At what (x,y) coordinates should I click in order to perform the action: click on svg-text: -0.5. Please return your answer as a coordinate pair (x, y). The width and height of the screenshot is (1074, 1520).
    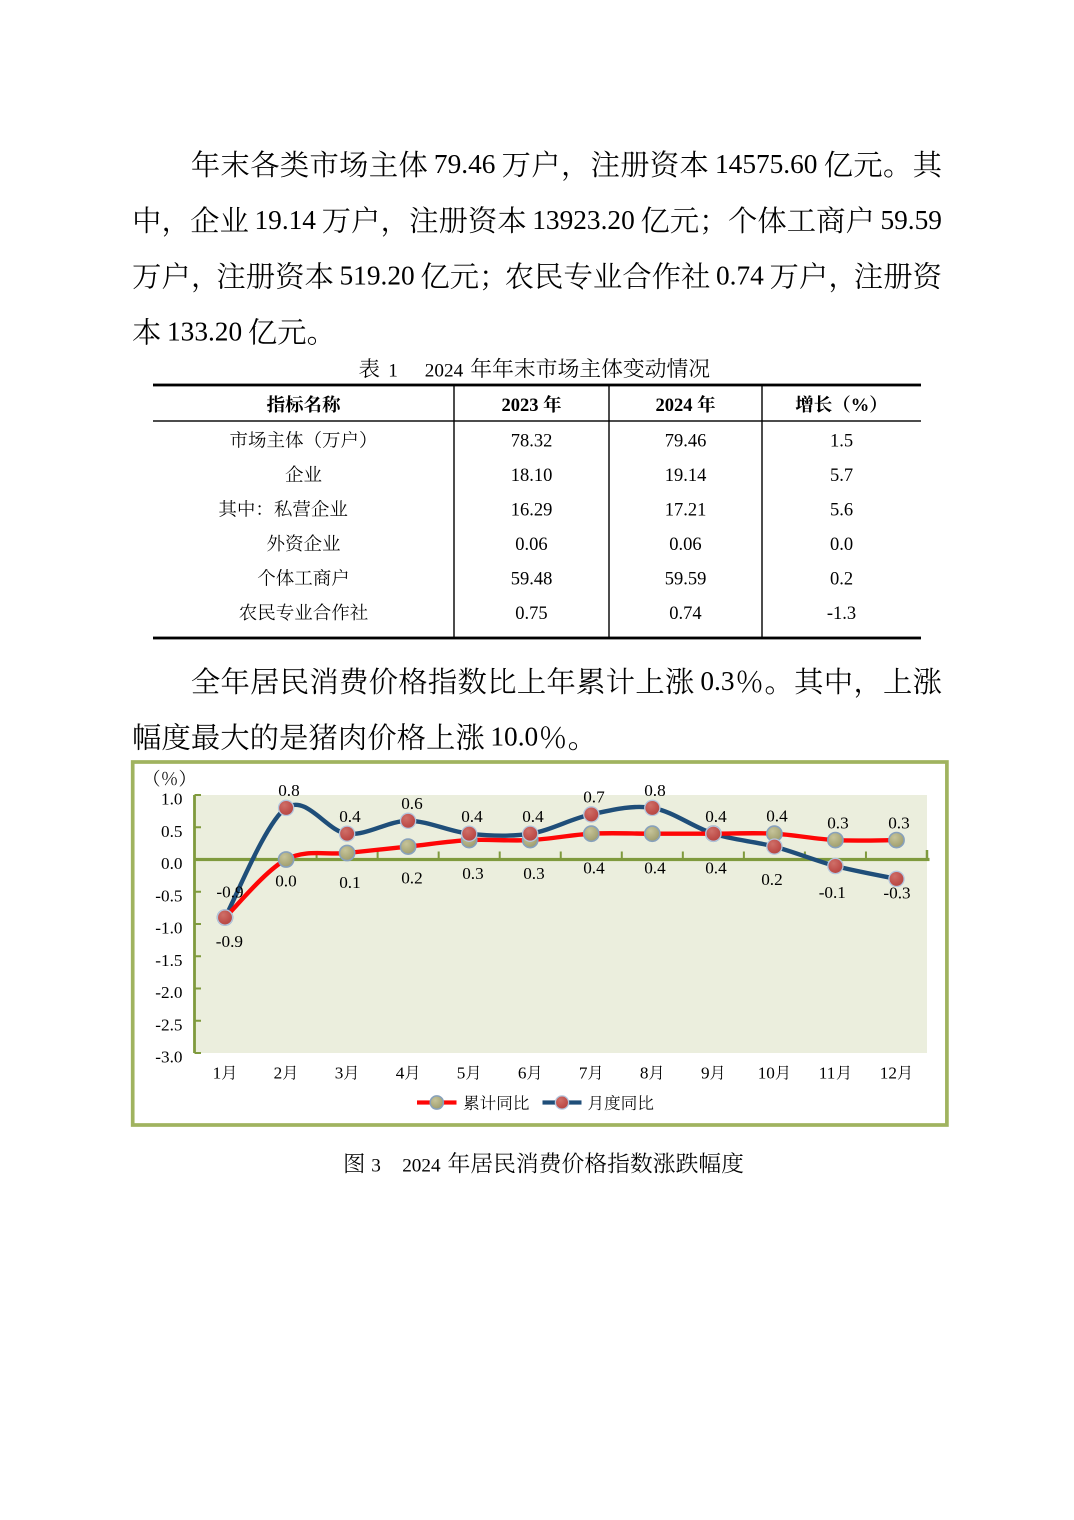
    Looking at the image, I should click on (168, 895).